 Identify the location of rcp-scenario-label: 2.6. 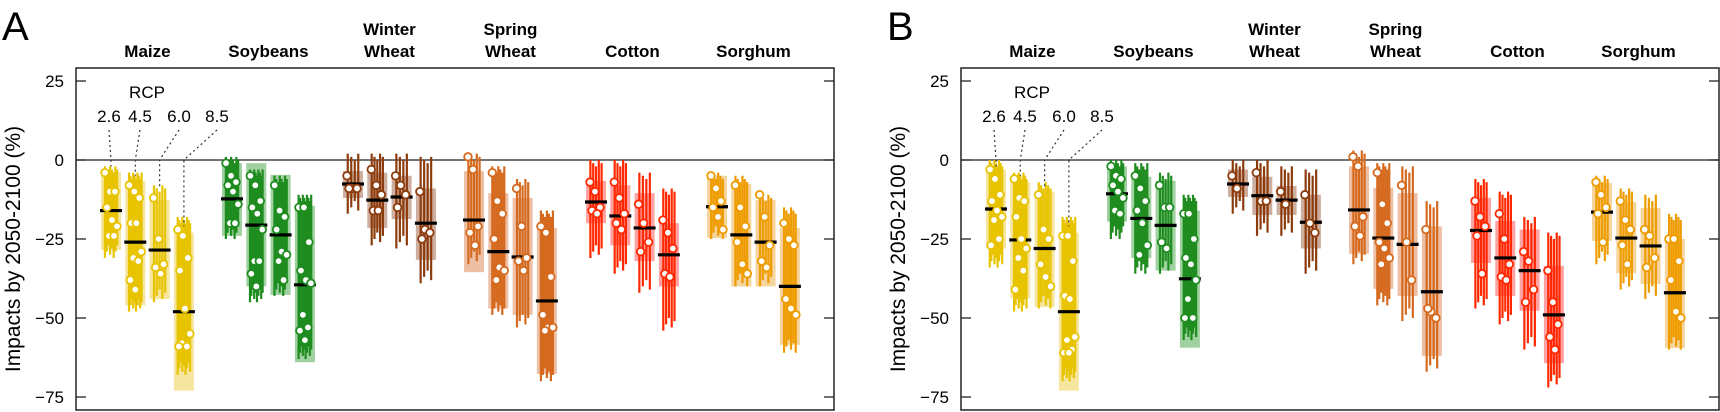
(109, 116).